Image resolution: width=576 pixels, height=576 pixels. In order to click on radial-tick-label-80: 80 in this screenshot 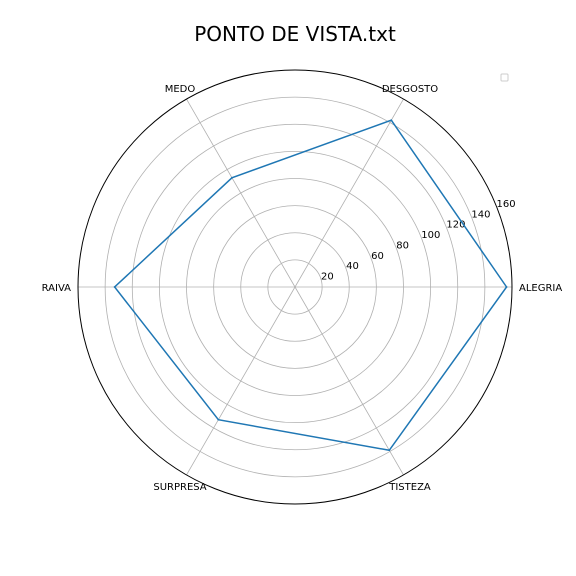, I will do `click(402, 245)`.